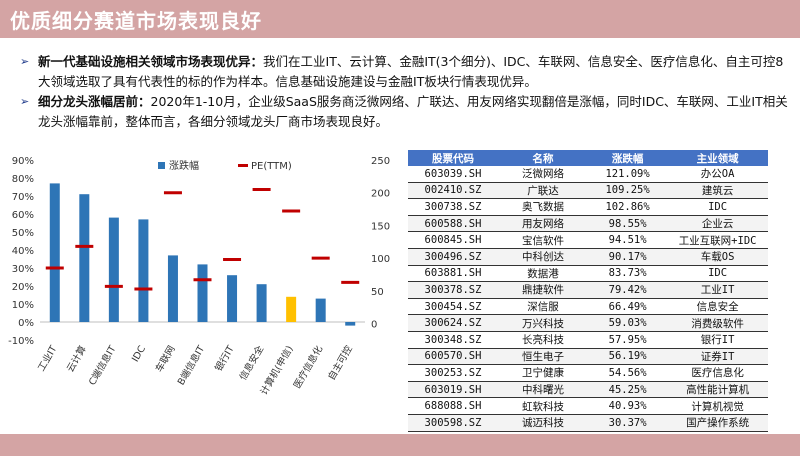  What do you see at coordinates (453, 423) in the screenshot?
I see `table-cell: 300598.SZ` at bounding box center [453, 423].